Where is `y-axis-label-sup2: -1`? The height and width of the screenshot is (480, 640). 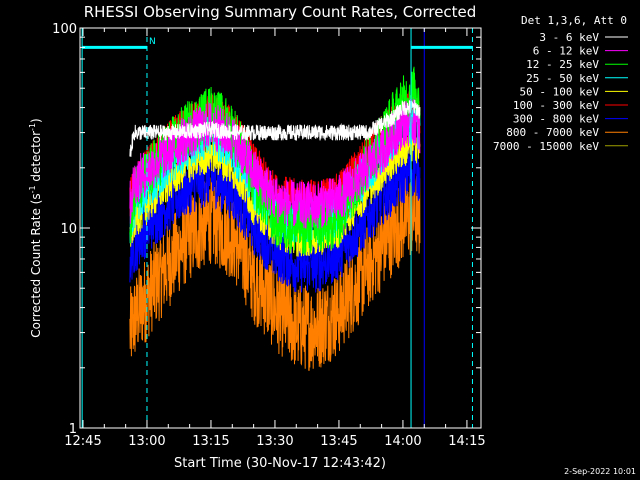 y-axis-label-sup2: -1 is located at coordinates (32, 127).